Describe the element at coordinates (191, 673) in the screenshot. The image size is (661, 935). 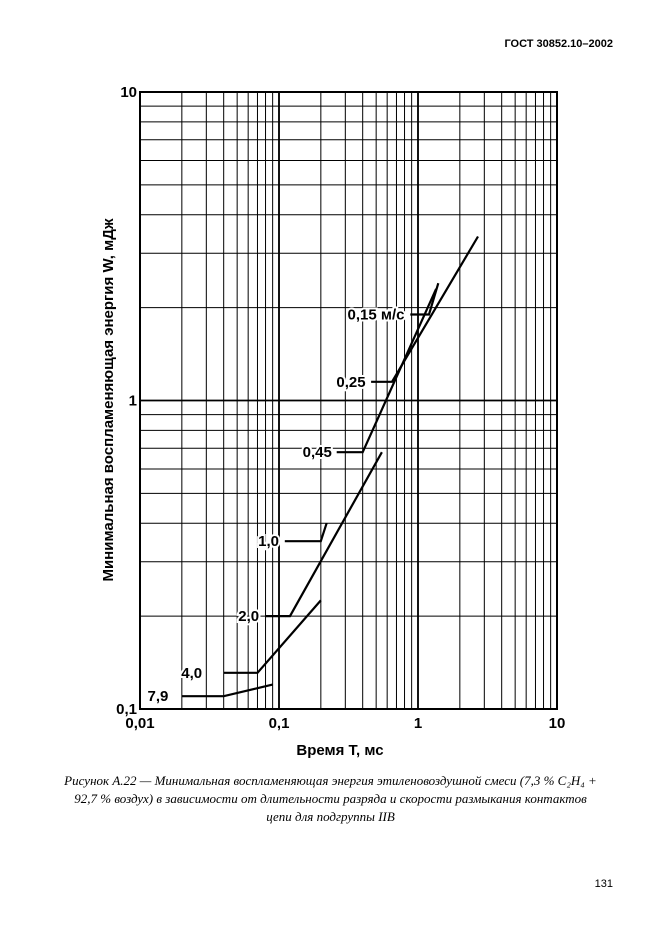
I see `series-label: 4,0` at that location.